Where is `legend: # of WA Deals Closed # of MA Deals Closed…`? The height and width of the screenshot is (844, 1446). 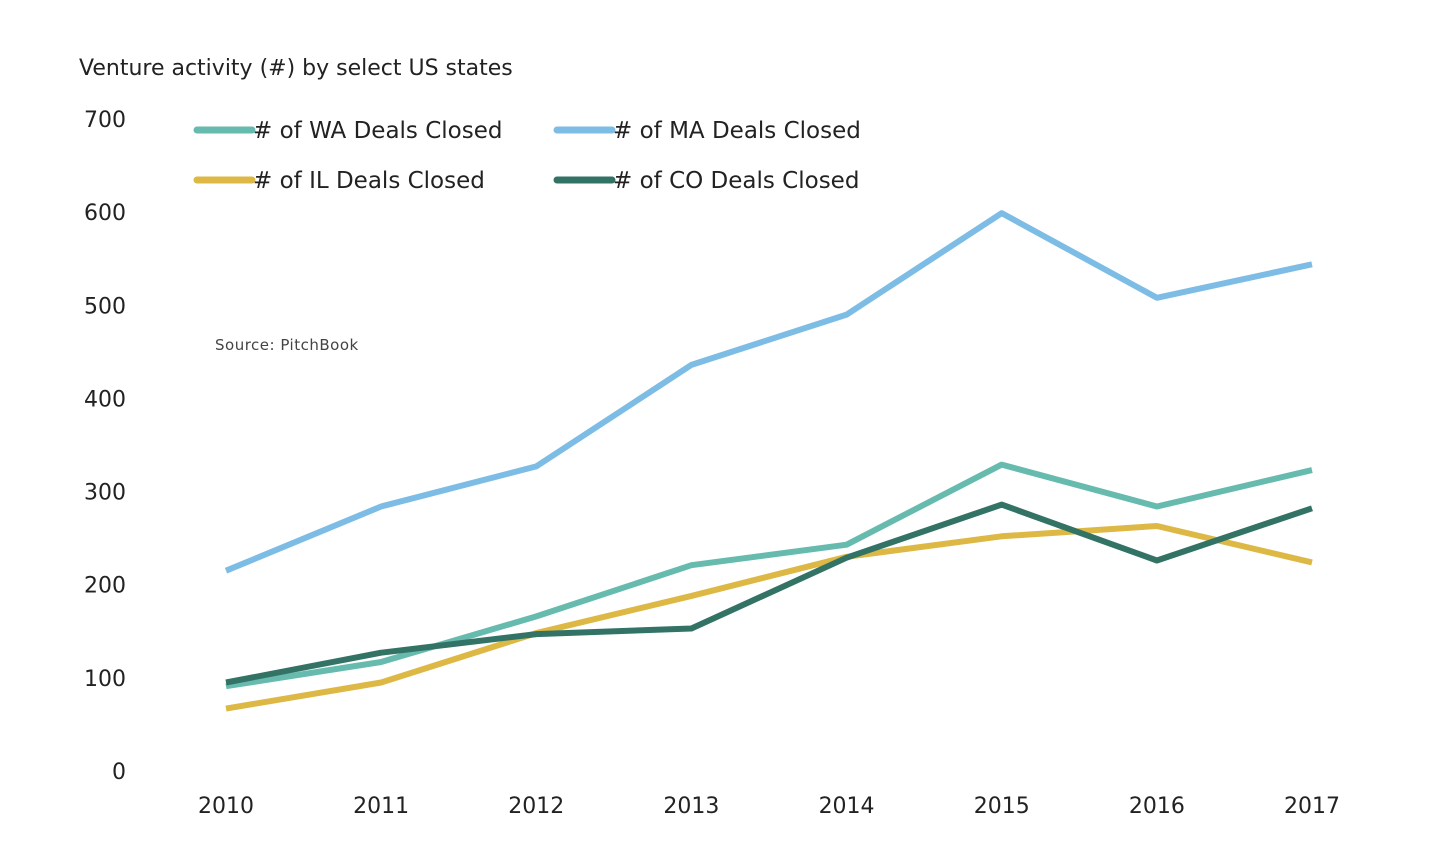 legend: # of WA Deals Closed # of MA Deals Closed… is located at coordinates (527, 156).